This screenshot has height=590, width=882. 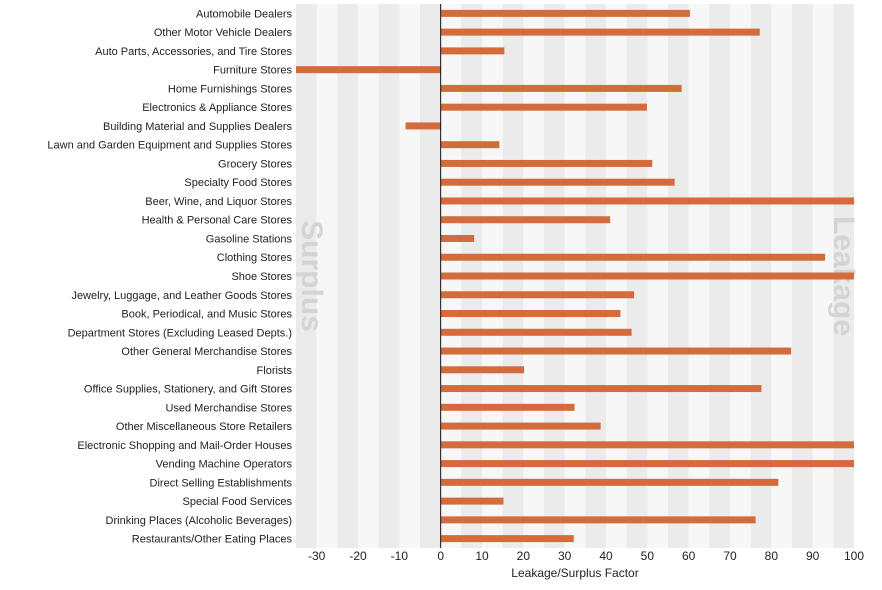 I want to click on x-tick-label: 10, so click(x=482, y=556).